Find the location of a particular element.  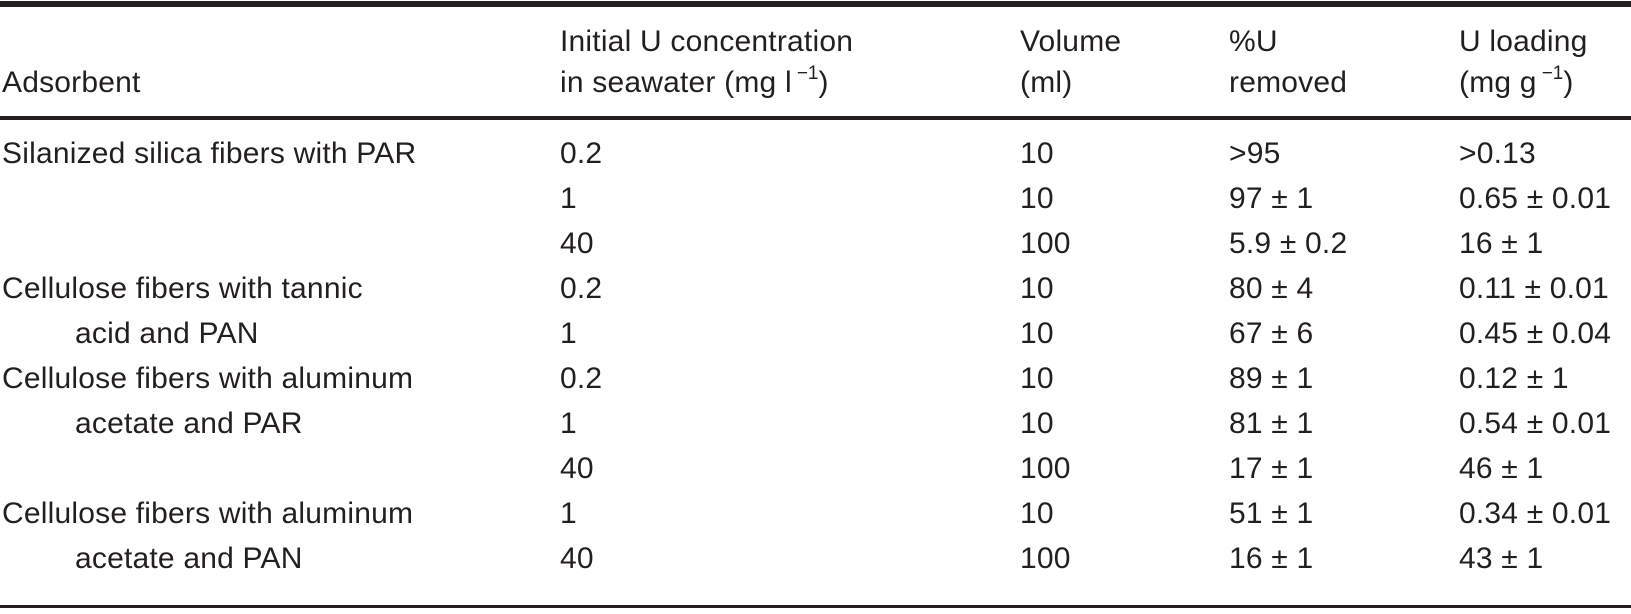

header-initial-conc-unit: in seawater (mg l is located at coordinates (676, 82).